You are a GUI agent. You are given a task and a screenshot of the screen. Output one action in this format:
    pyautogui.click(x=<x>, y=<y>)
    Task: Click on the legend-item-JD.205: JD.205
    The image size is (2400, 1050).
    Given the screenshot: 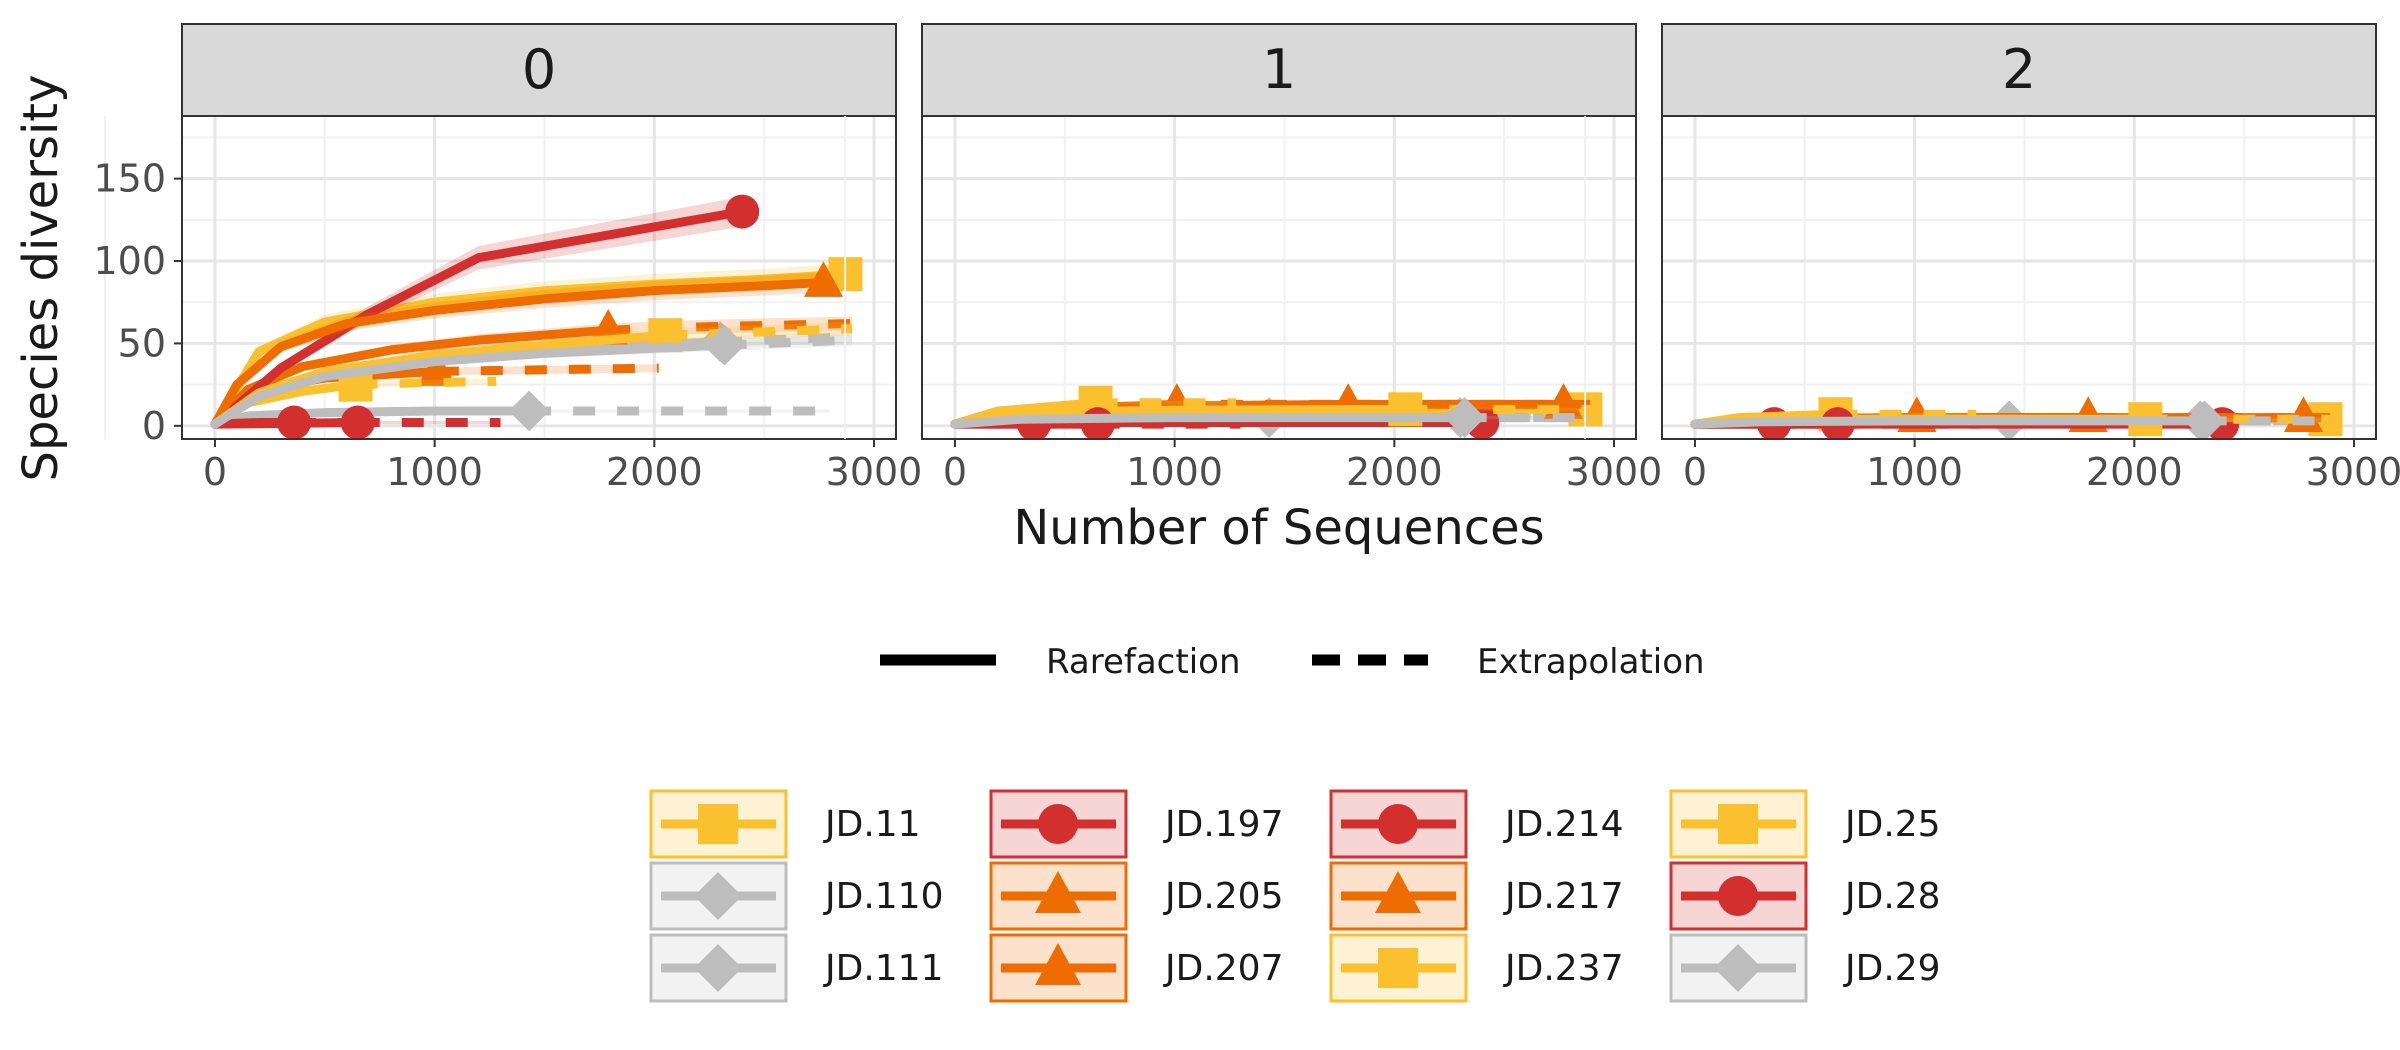 What is the action you would take?
    pyautogui.click(x=1136, y=896)
    